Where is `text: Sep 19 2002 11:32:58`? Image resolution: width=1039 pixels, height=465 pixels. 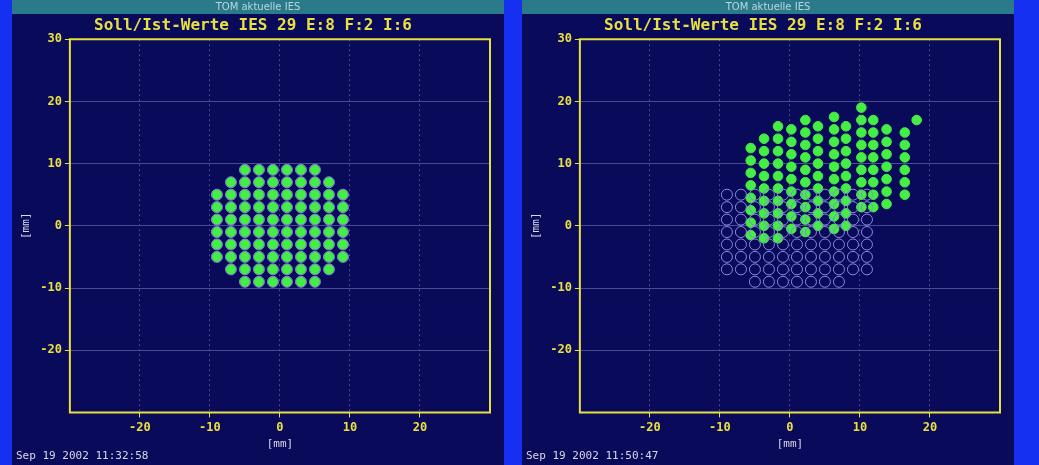
text: Sep 19 2002 11:32:58 is located at coordinates (82, 456).